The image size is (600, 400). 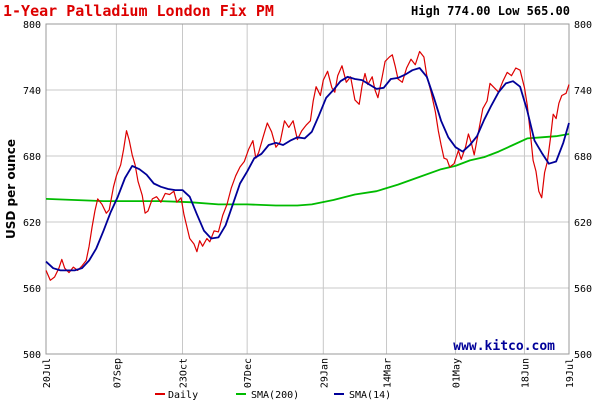 What do you see at coordinates (525, 373) in the screenshot?
I see `x-tick-label: 18Jun` at bounding box center [525, 373].